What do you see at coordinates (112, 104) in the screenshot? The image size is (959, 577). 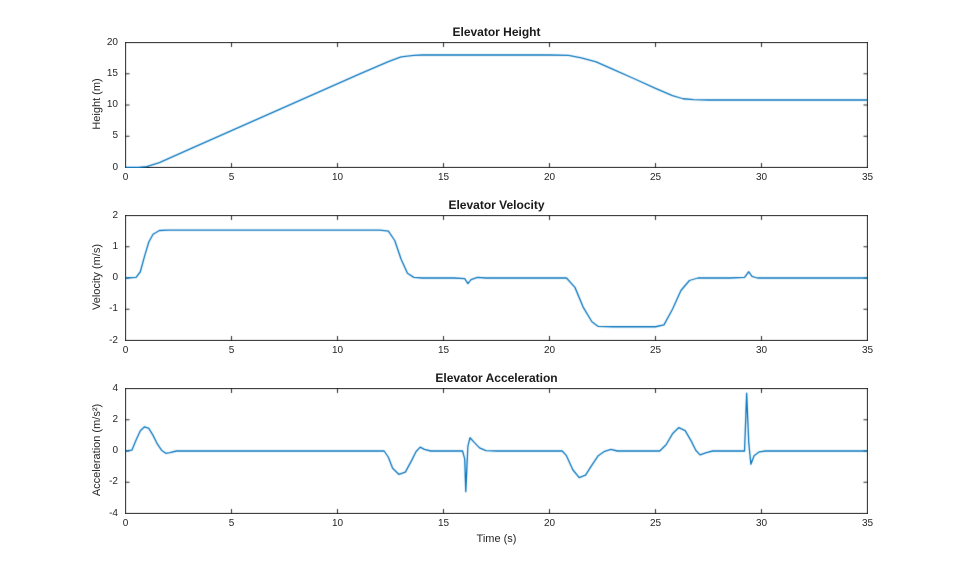 I see `y-tick-label: 10` at bounding box center [112, 104].